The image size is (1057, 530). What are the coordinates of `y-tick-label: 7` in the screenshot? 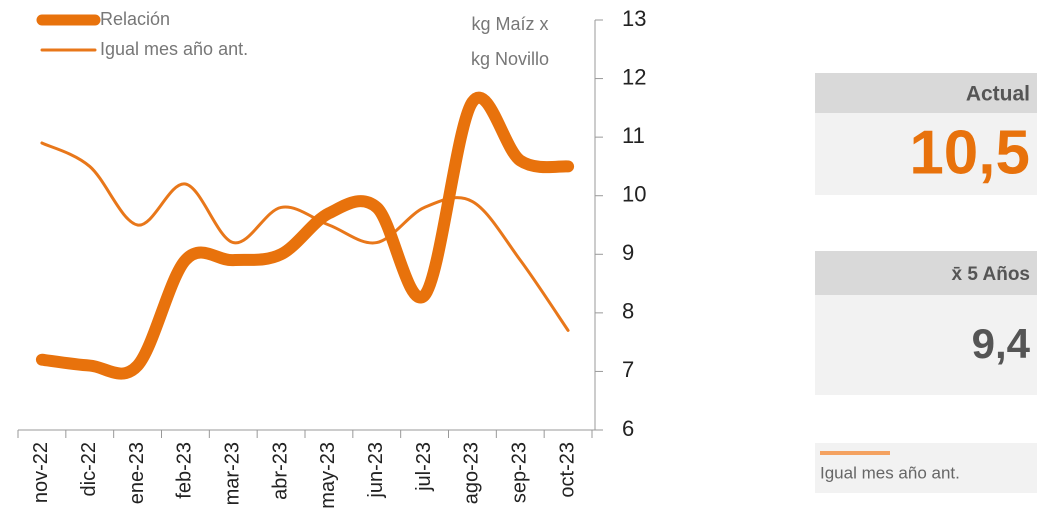 It's located at (628, 369).